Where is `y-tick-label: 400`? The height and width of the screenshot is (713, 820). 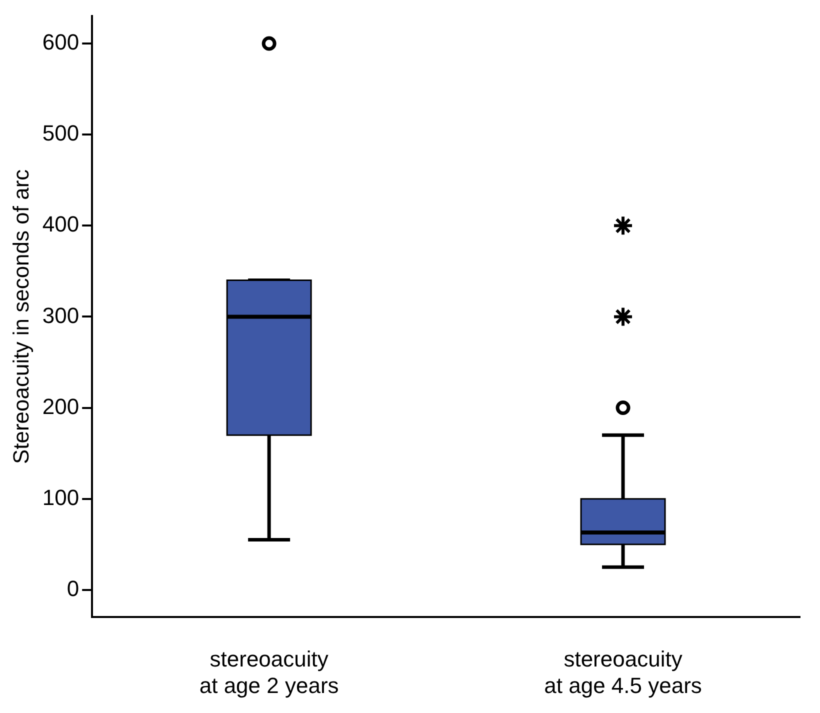 y-tick-label: 400 is located at coordinates (61, 224).